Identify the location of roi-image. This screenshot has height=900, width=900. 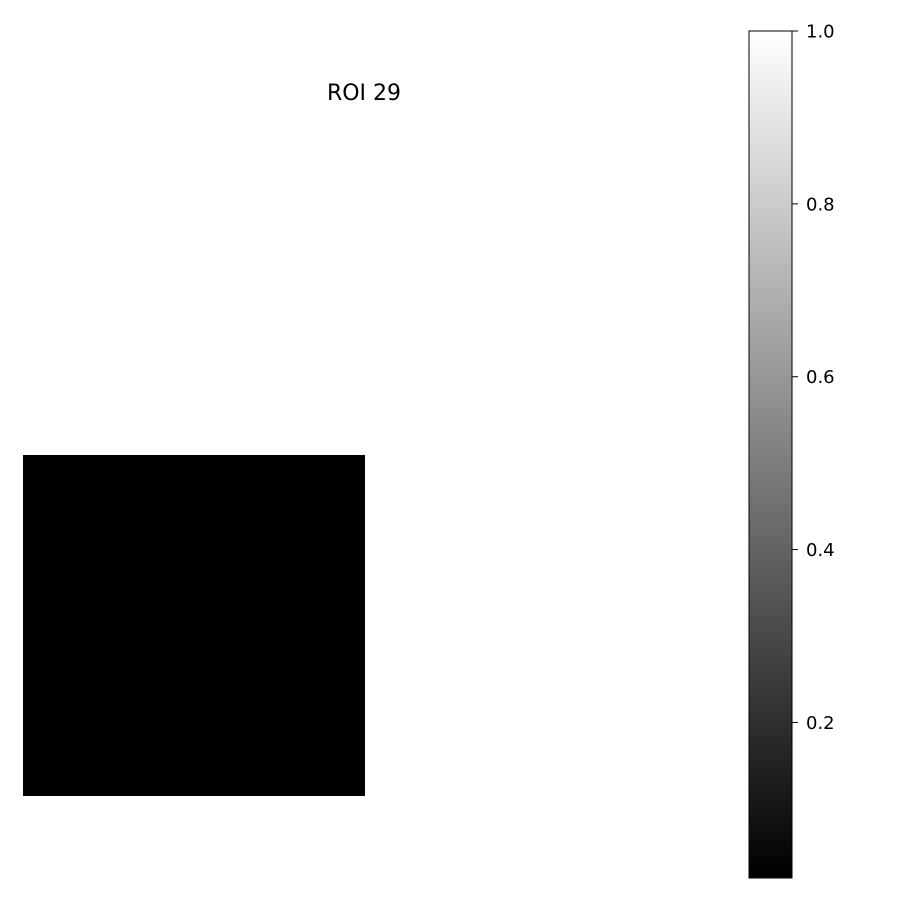
(194, 625).